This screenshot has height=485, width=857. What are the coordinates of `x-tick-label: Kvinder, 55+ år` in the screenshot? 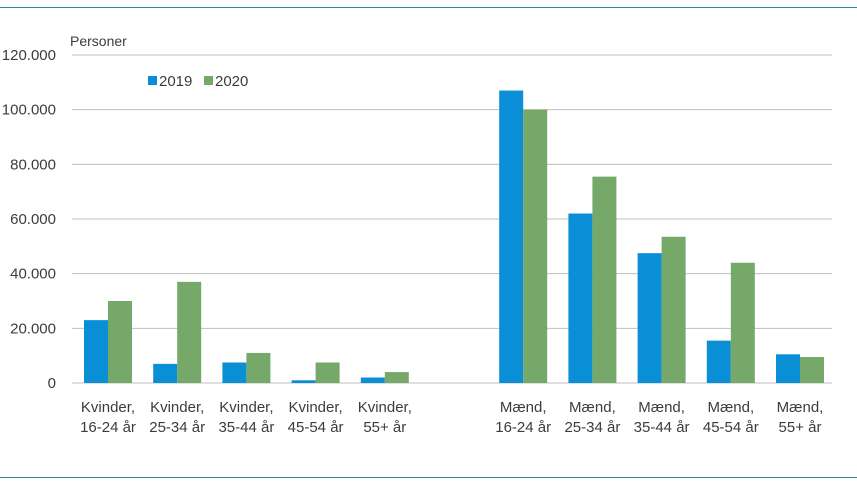 It's located at (385, 417).